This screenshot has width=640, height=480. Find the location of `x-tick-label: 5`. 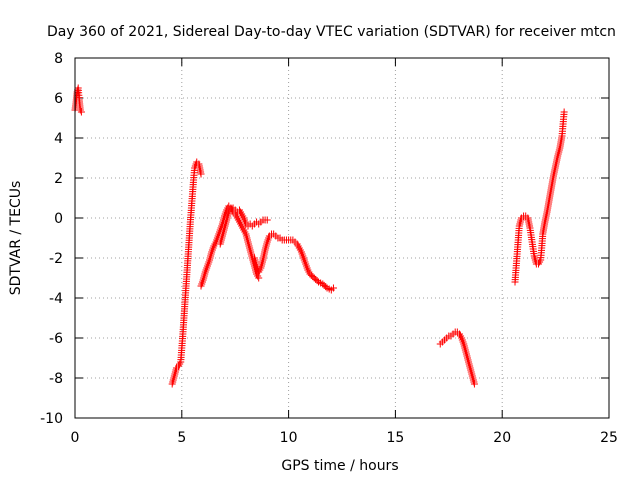

x-tick-label: 5 is located at coordinates (181, 438).